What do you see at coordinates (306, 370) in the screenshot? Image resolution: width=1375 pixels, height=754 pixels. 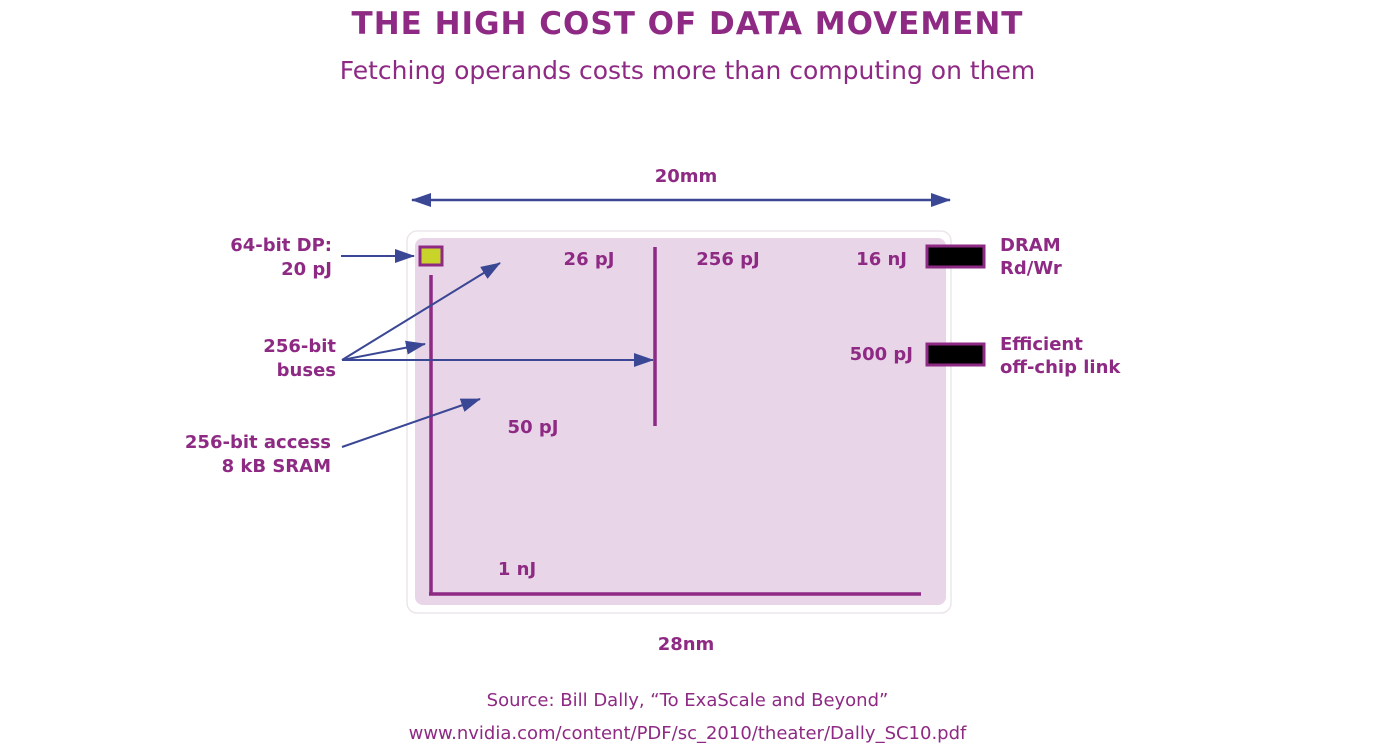 I see `buses-label-line2: buses` at bounding box center [306, 370].